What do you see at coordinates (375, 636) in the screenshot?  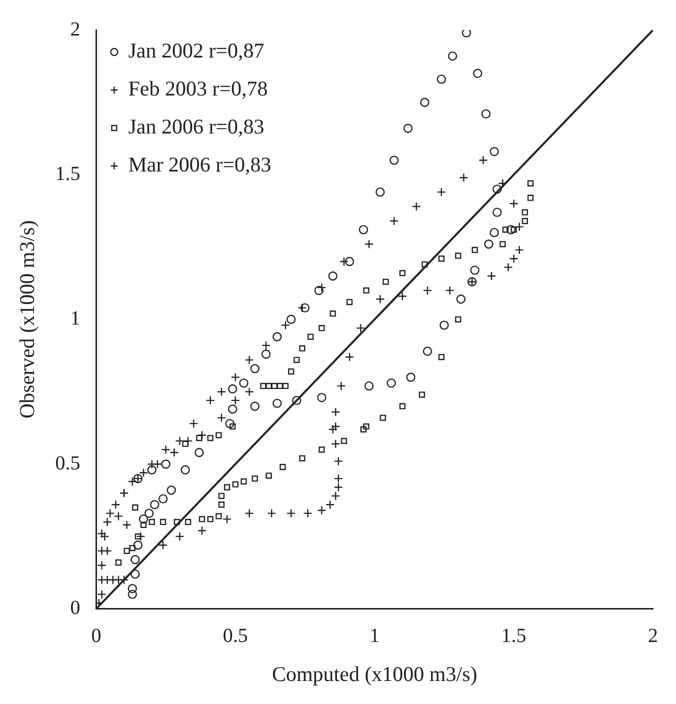 I see `x-tick-label: 1` at bounding box center [375, 636].